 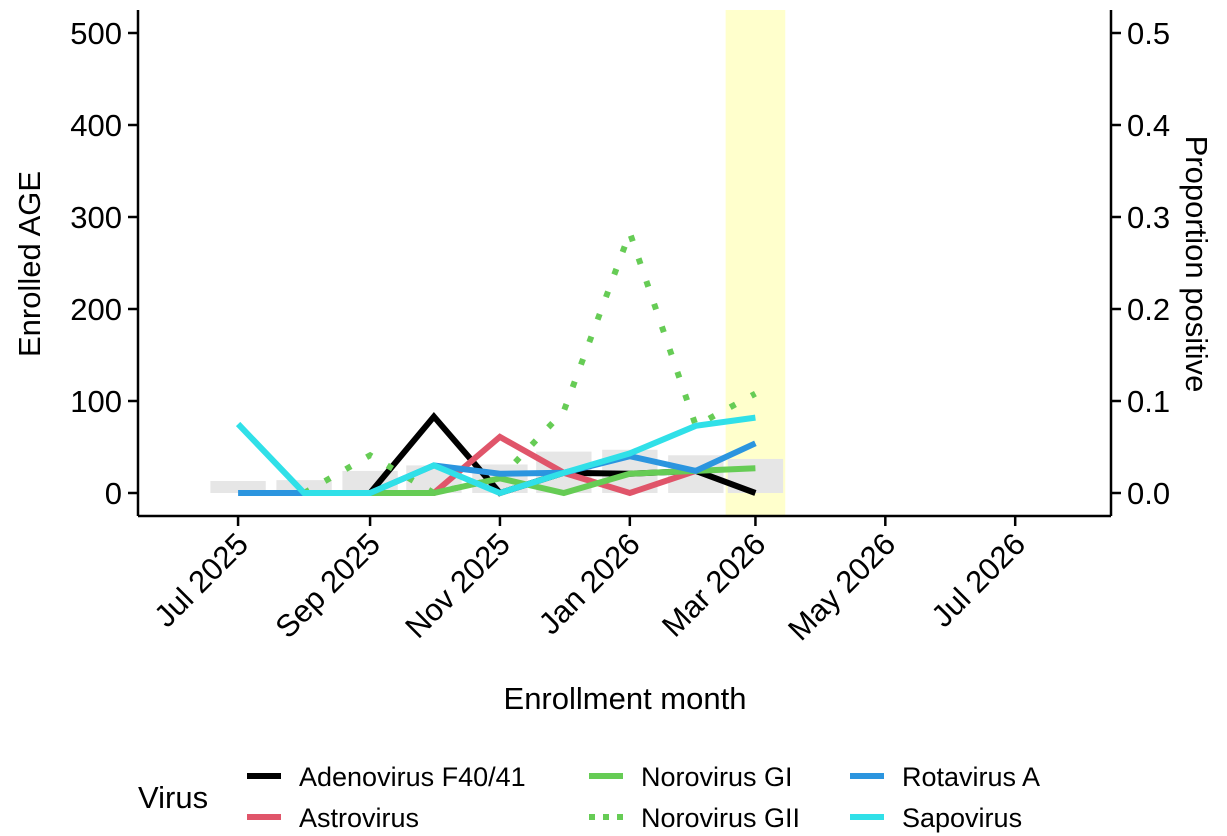 What do you see at coordinates (1196, 264) in the screenshot?
I see `y2-axis-title: Proportion positive` at bounding box center [1196, 264].